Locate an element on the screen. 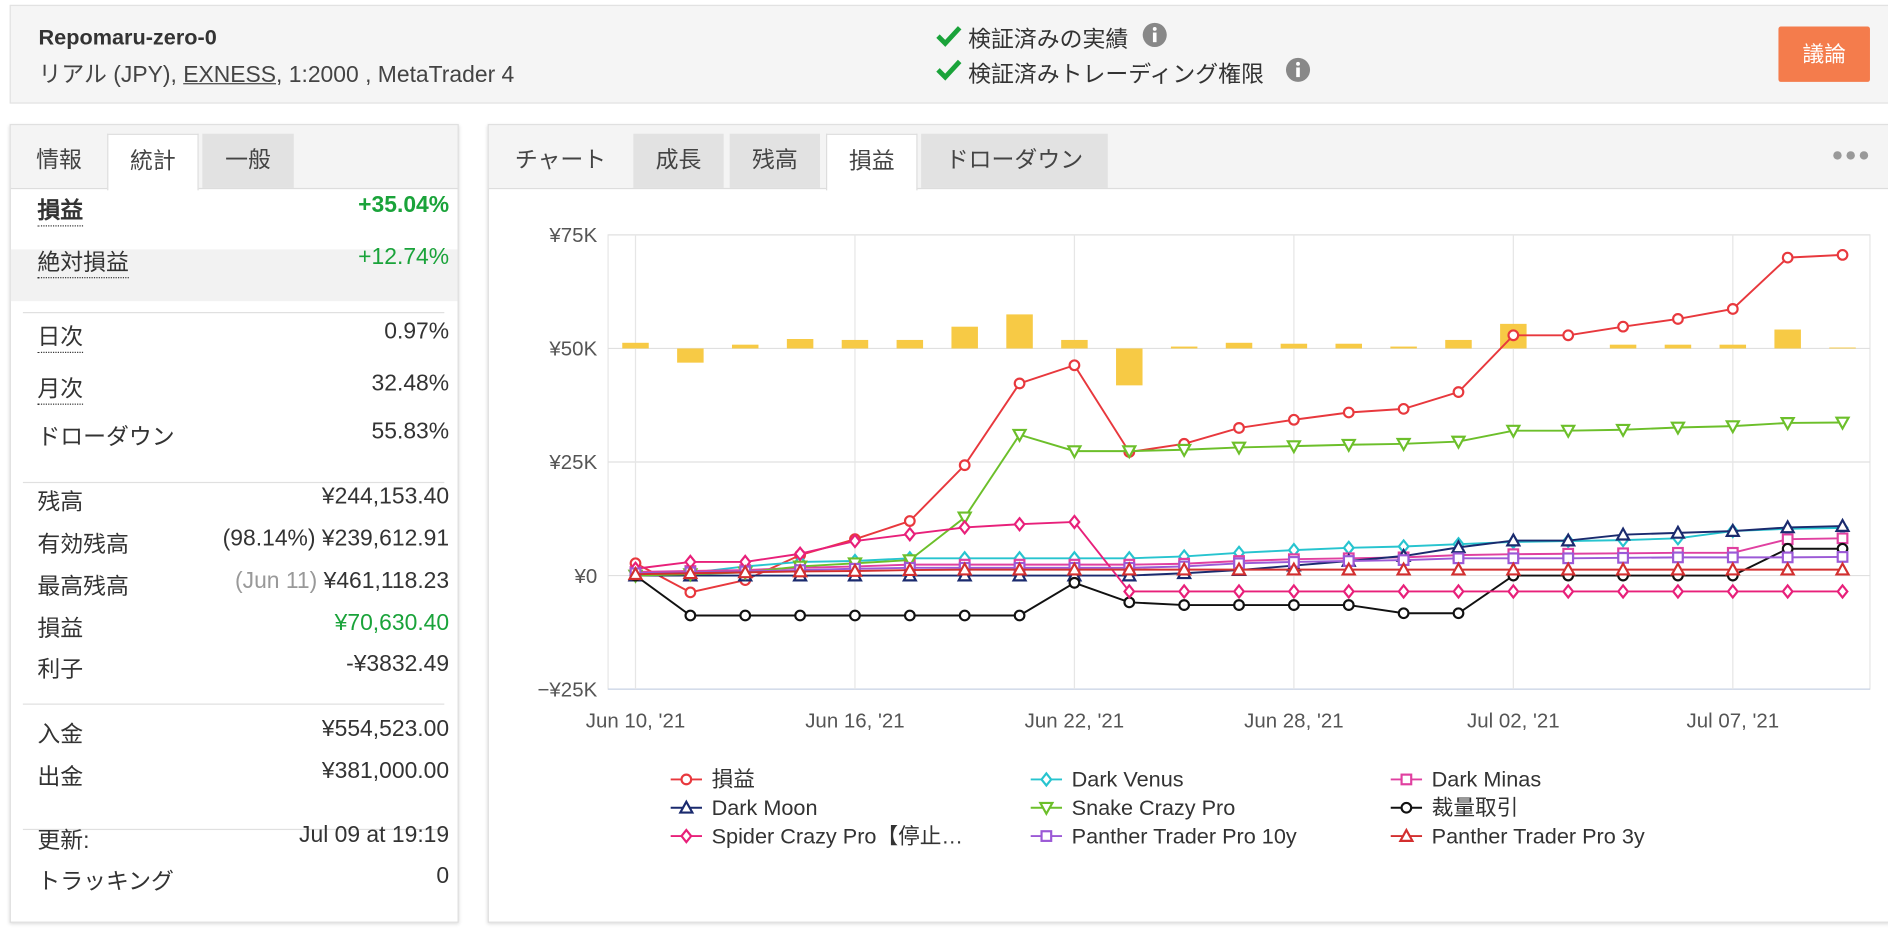 This screenshot has height=930, width=1888. x-tick-label: Jun 28, '21 is located at coordinates (1293, 721).